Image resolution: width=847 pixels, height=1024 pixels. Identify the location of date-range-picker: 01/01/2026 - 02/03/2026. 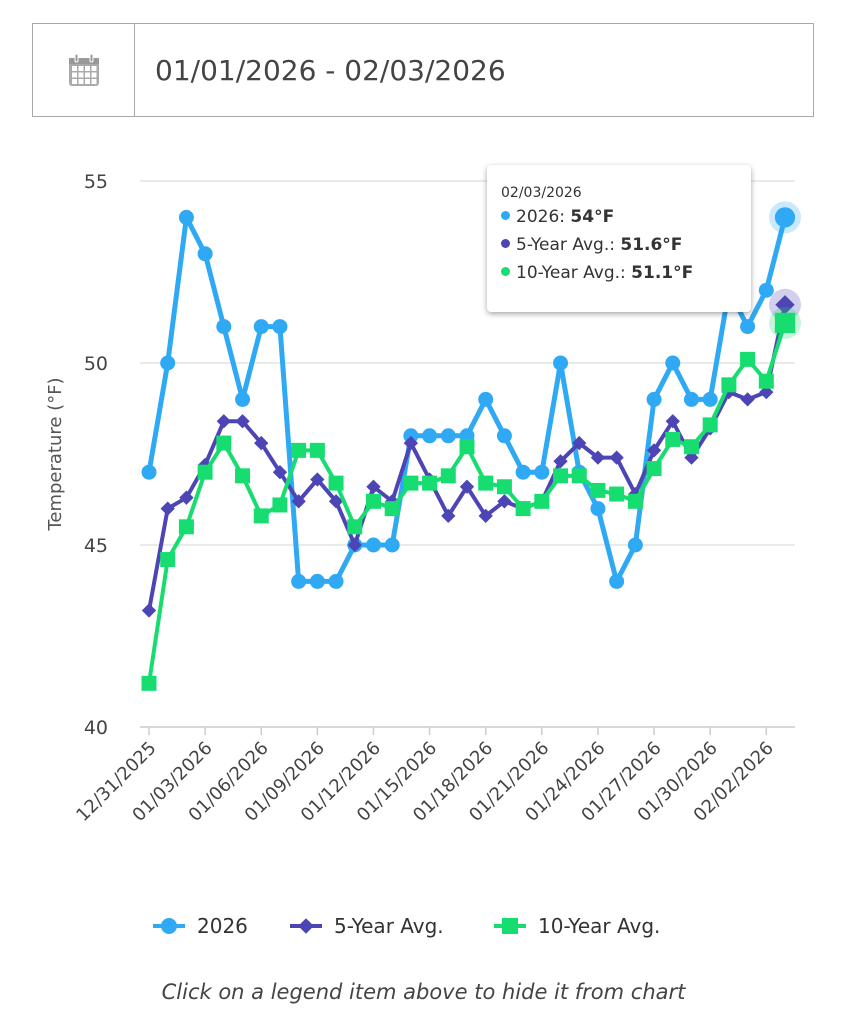
(423, 70).